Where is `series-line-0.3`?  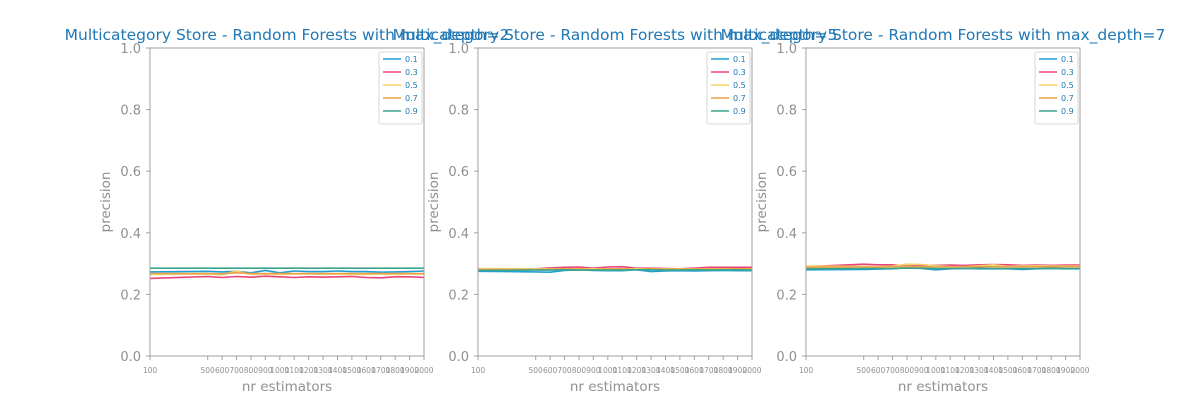
series-line-0.3 is located at coordinates (287, 277).